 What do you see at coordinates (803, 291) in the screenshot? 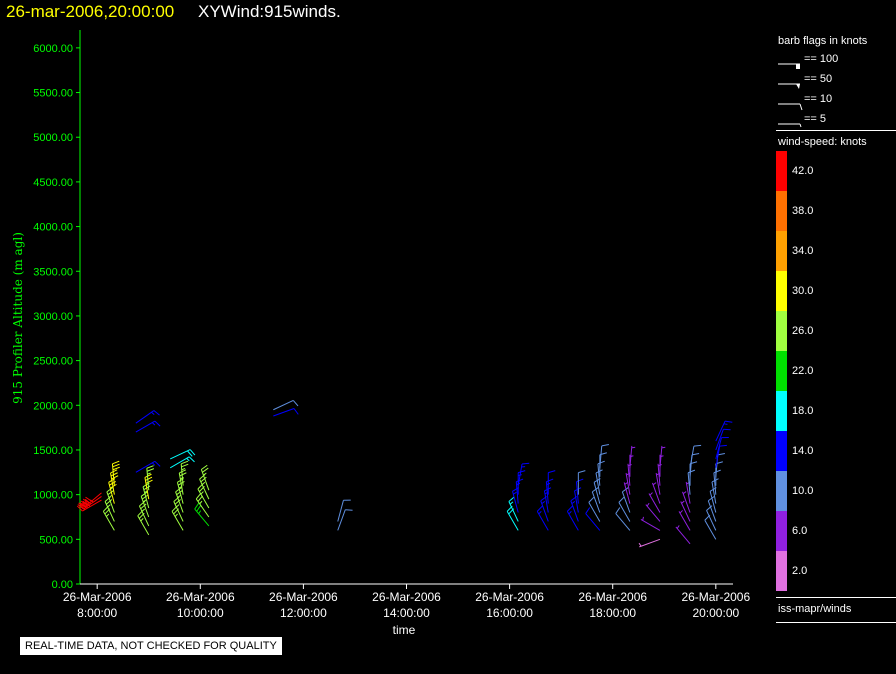
I see `speed-swatch-label: 30.0` at bounding box center [803, 291].